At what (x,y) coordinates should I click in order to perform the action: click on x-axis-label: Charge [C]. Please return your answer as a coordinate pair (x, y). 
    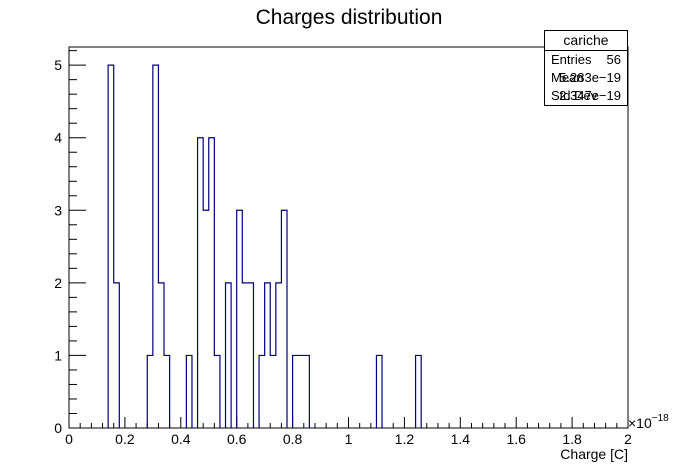
    Looking at the image, I should click on (594, 454).